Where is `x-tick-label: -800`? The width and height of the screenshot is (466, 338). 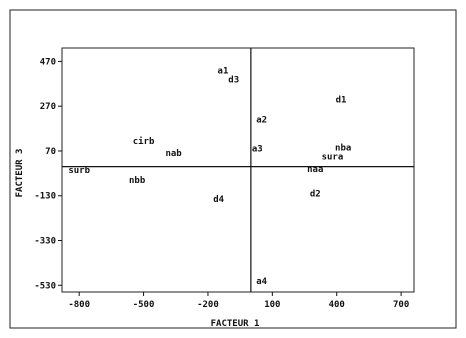 x-tick-label: -800 is located at coordinates (79, 305).